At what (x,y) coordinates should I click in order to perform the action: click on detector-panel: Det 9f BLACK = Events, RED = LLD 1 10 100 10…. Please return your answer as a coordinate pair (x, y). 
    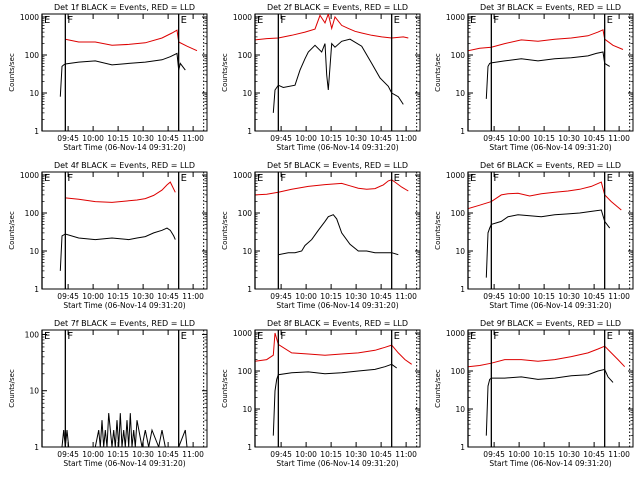
    Looking at the image, I should click on (534, 393).